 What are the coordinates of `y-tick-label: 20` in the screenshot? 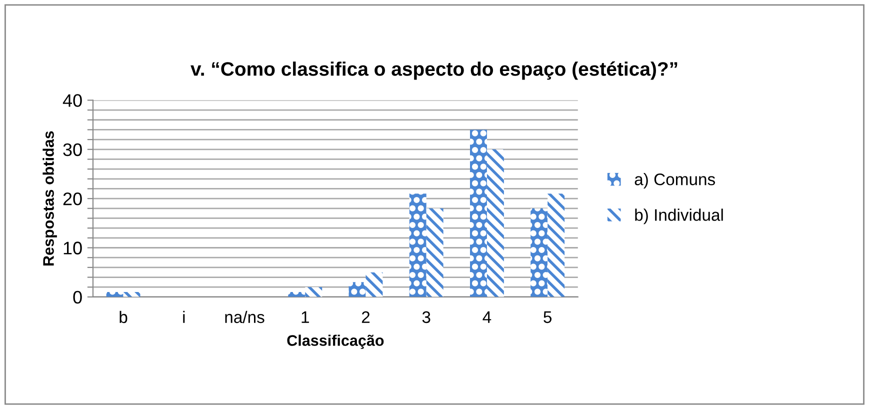 It's located at (72, 199).